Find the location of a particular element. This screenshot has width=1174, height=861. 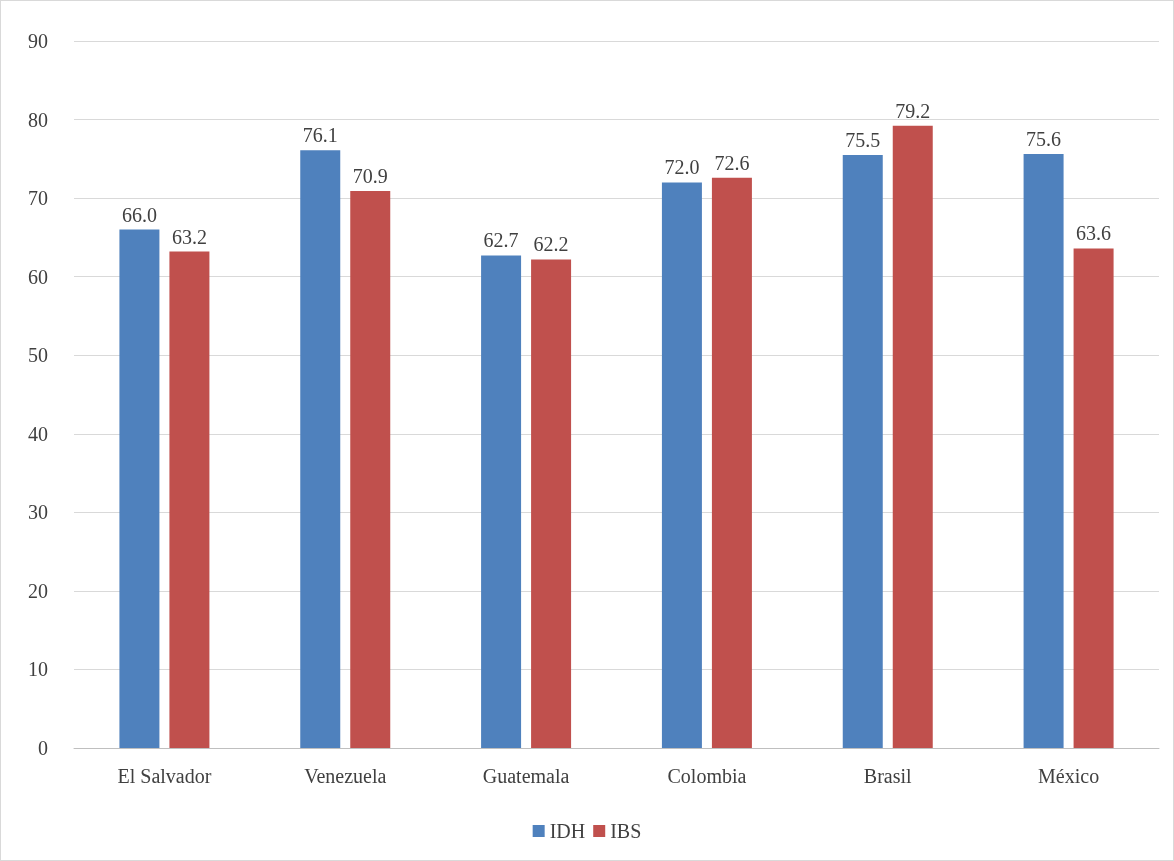

data-label: 63.2 is located at coordinates (189, 236).